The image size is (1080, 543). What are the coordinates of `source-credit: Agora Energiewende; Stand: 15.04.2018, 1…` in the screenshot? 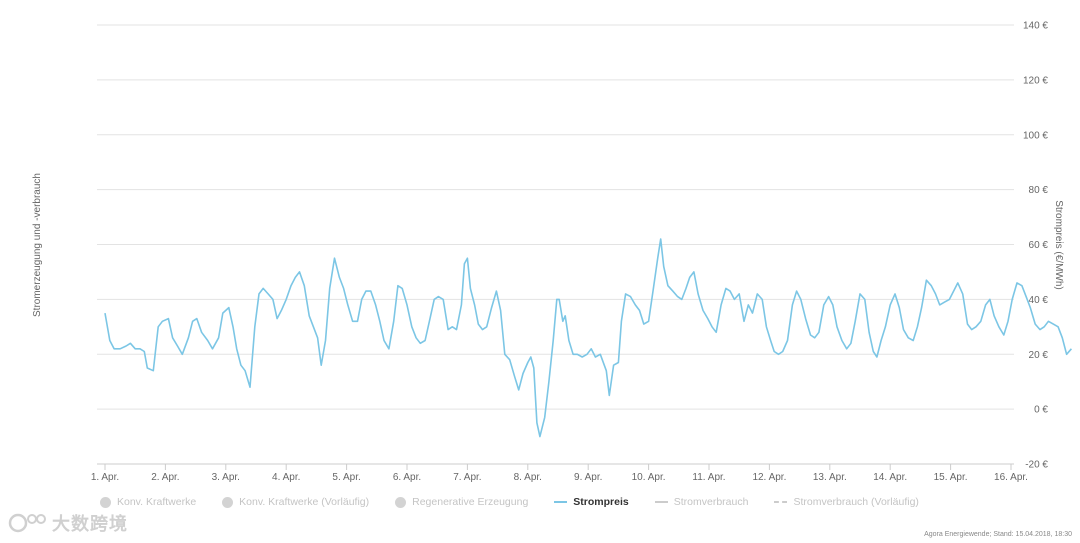 It's located at (998, 534).